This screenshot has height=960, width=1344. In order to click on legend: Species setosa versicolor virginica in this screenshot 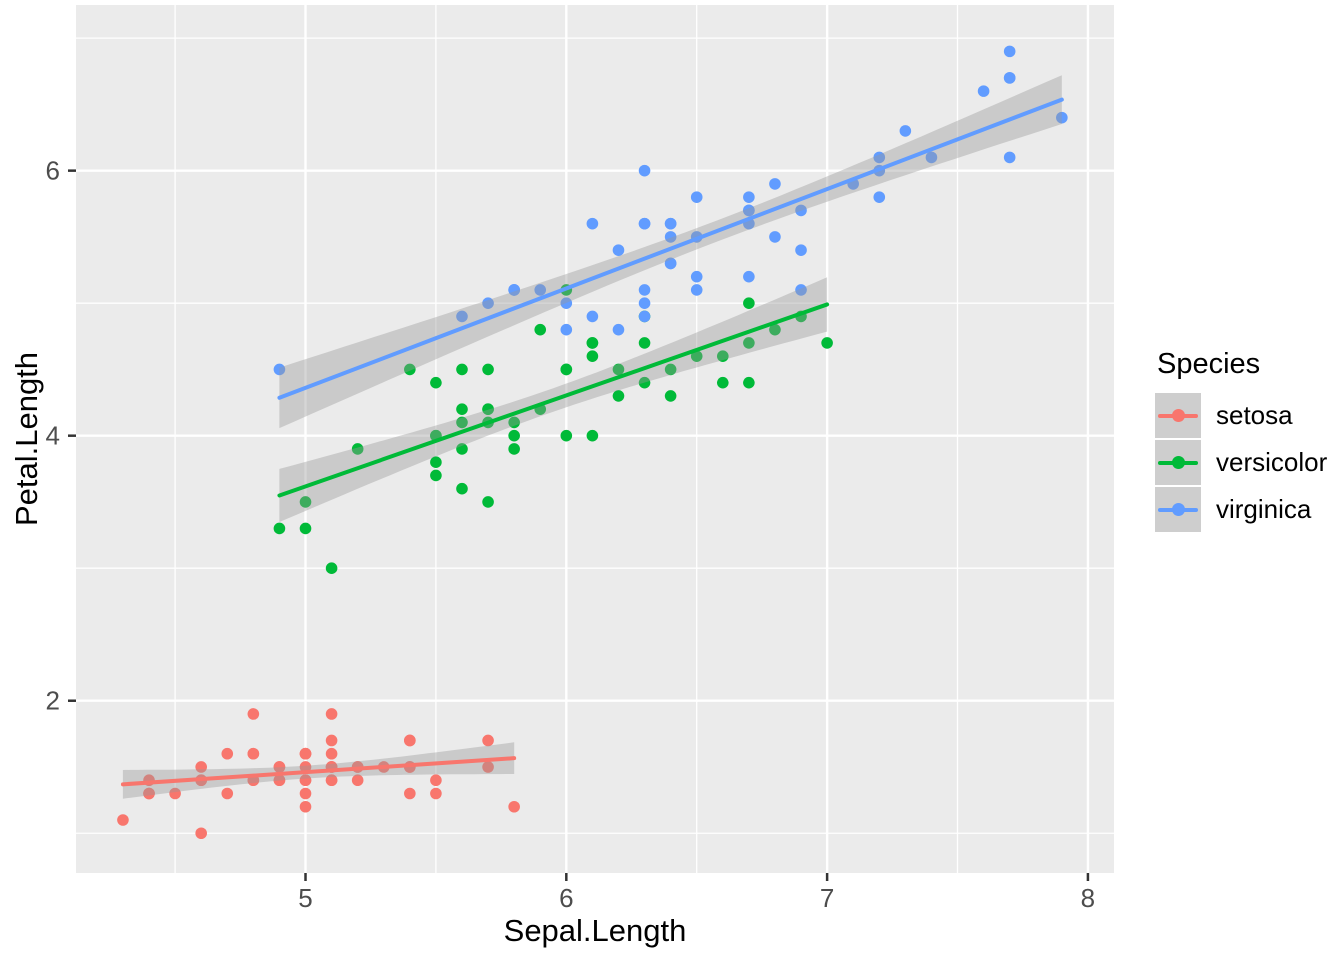, I will do `click(1241, 441)`.